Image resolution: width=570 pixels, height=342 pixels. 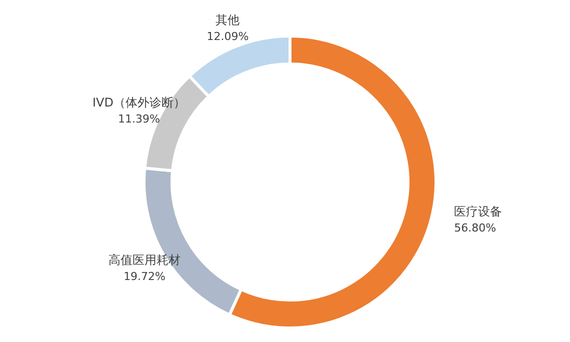 What do you see at coordinates (475, 228) in the screenshot?
I see `data-label: 56.80%` at bounding box center [475, 228].